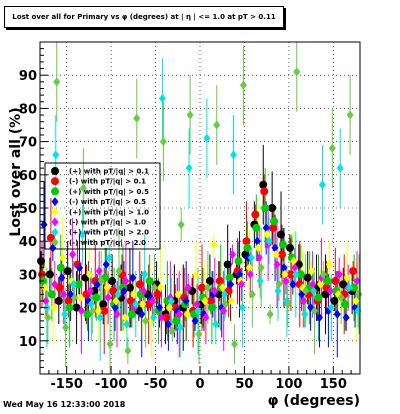 The image size is (400, 414). Describe the element at coordinates (28, 242) in the screenshot. I see `y-tick-label: 40` at that location.